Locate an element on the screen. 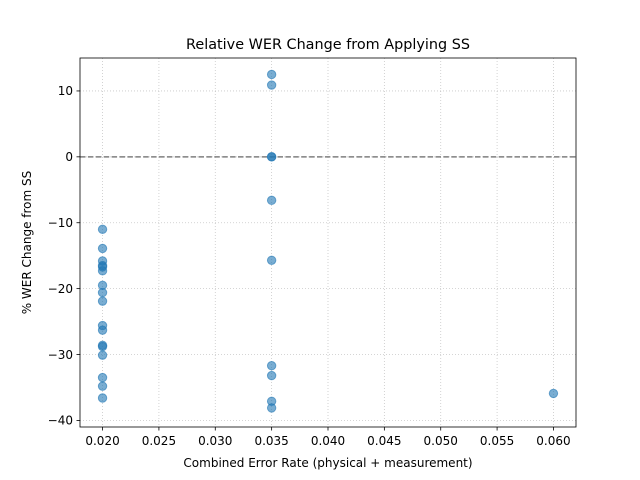 The image size is (640, 480). x-tick-label: 0.025 is located at coordinates (159, 441).